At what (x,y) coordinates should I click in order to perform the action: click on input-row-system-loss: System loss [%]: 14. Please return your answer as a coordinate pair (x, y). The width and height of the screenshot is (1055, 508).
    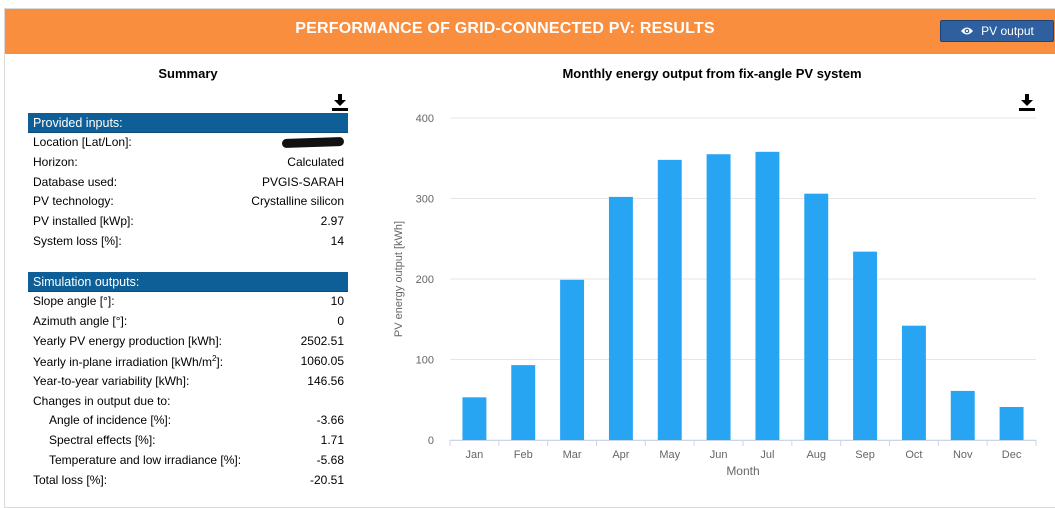
    Looking at the image, I should click on (188, 241).